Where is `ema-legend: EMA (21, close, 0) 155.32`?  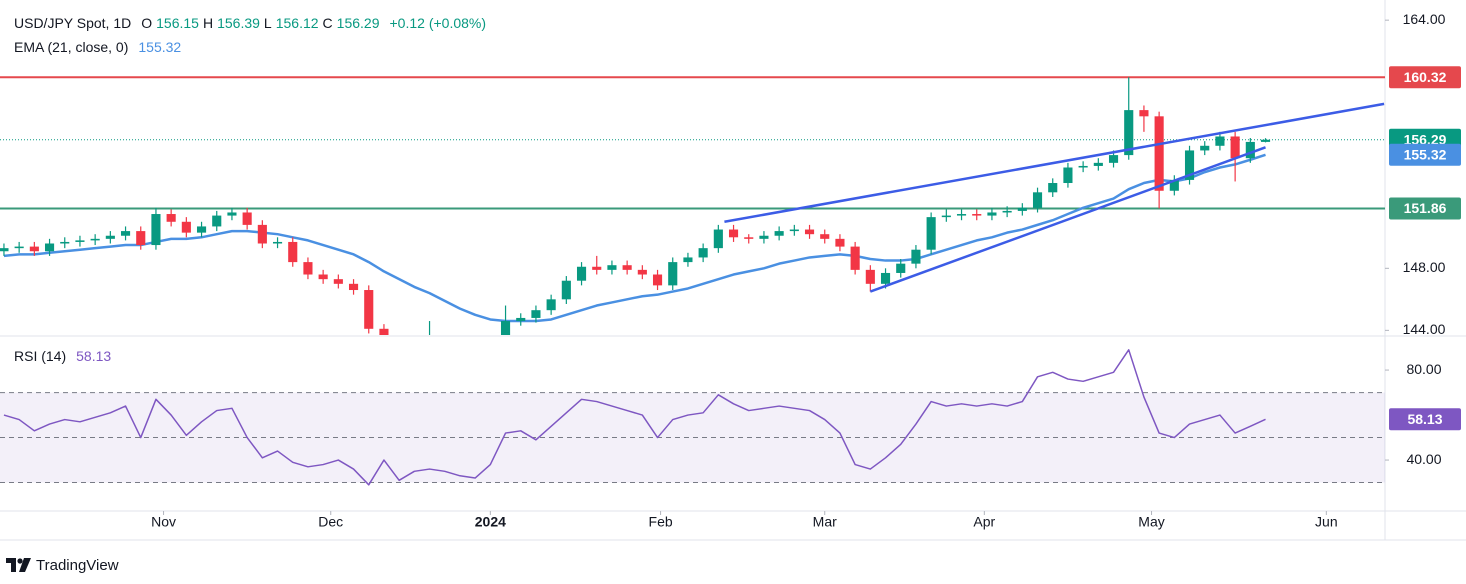
ema-legend: EMA (21, close, 0) 155.32 is located at coordinates (97, 47).